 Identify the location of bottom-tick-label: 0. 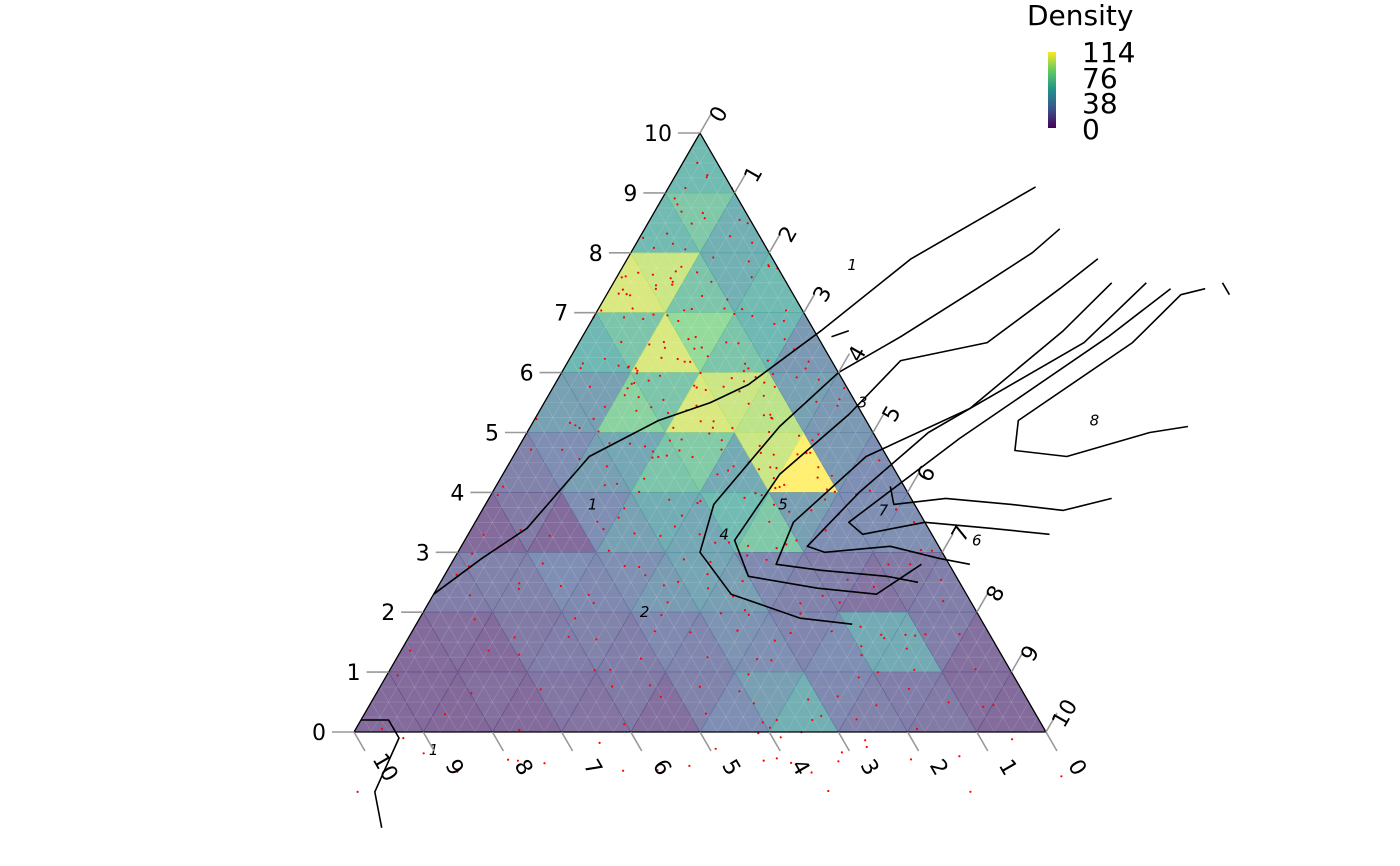
(1076, 767).